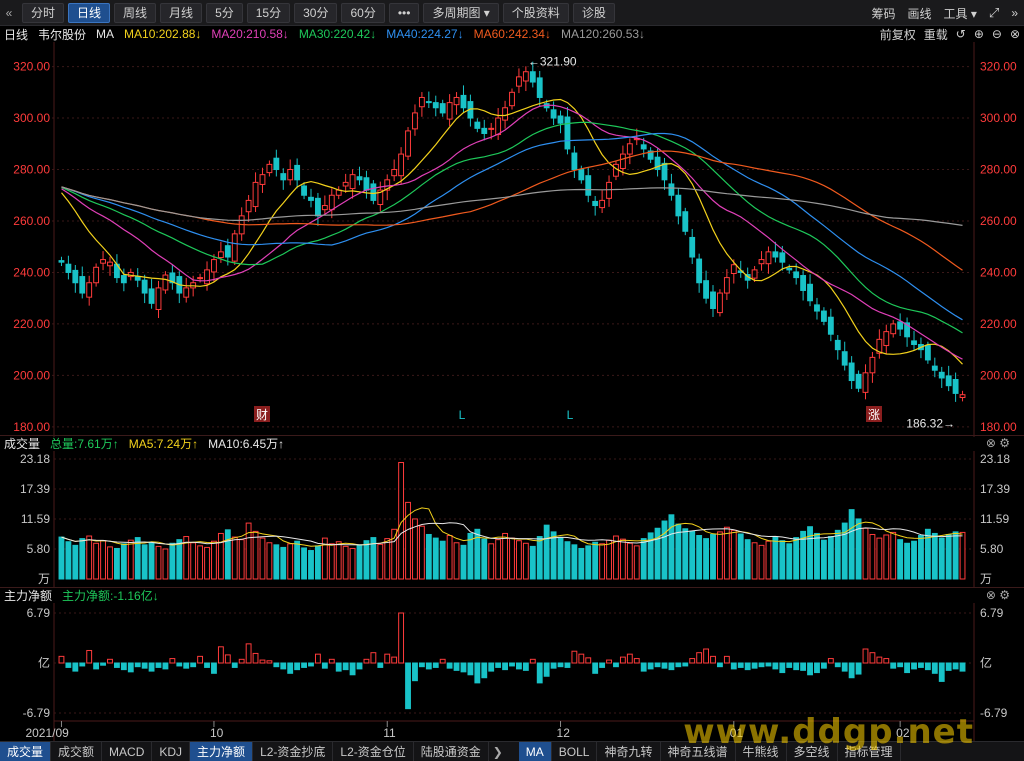 The height and width of the screenshot is (761, 1024). What do you see at coordinates (181, 12) in the screenshot?
I see `period-tab: 月线` at bounding box center [181, 12].